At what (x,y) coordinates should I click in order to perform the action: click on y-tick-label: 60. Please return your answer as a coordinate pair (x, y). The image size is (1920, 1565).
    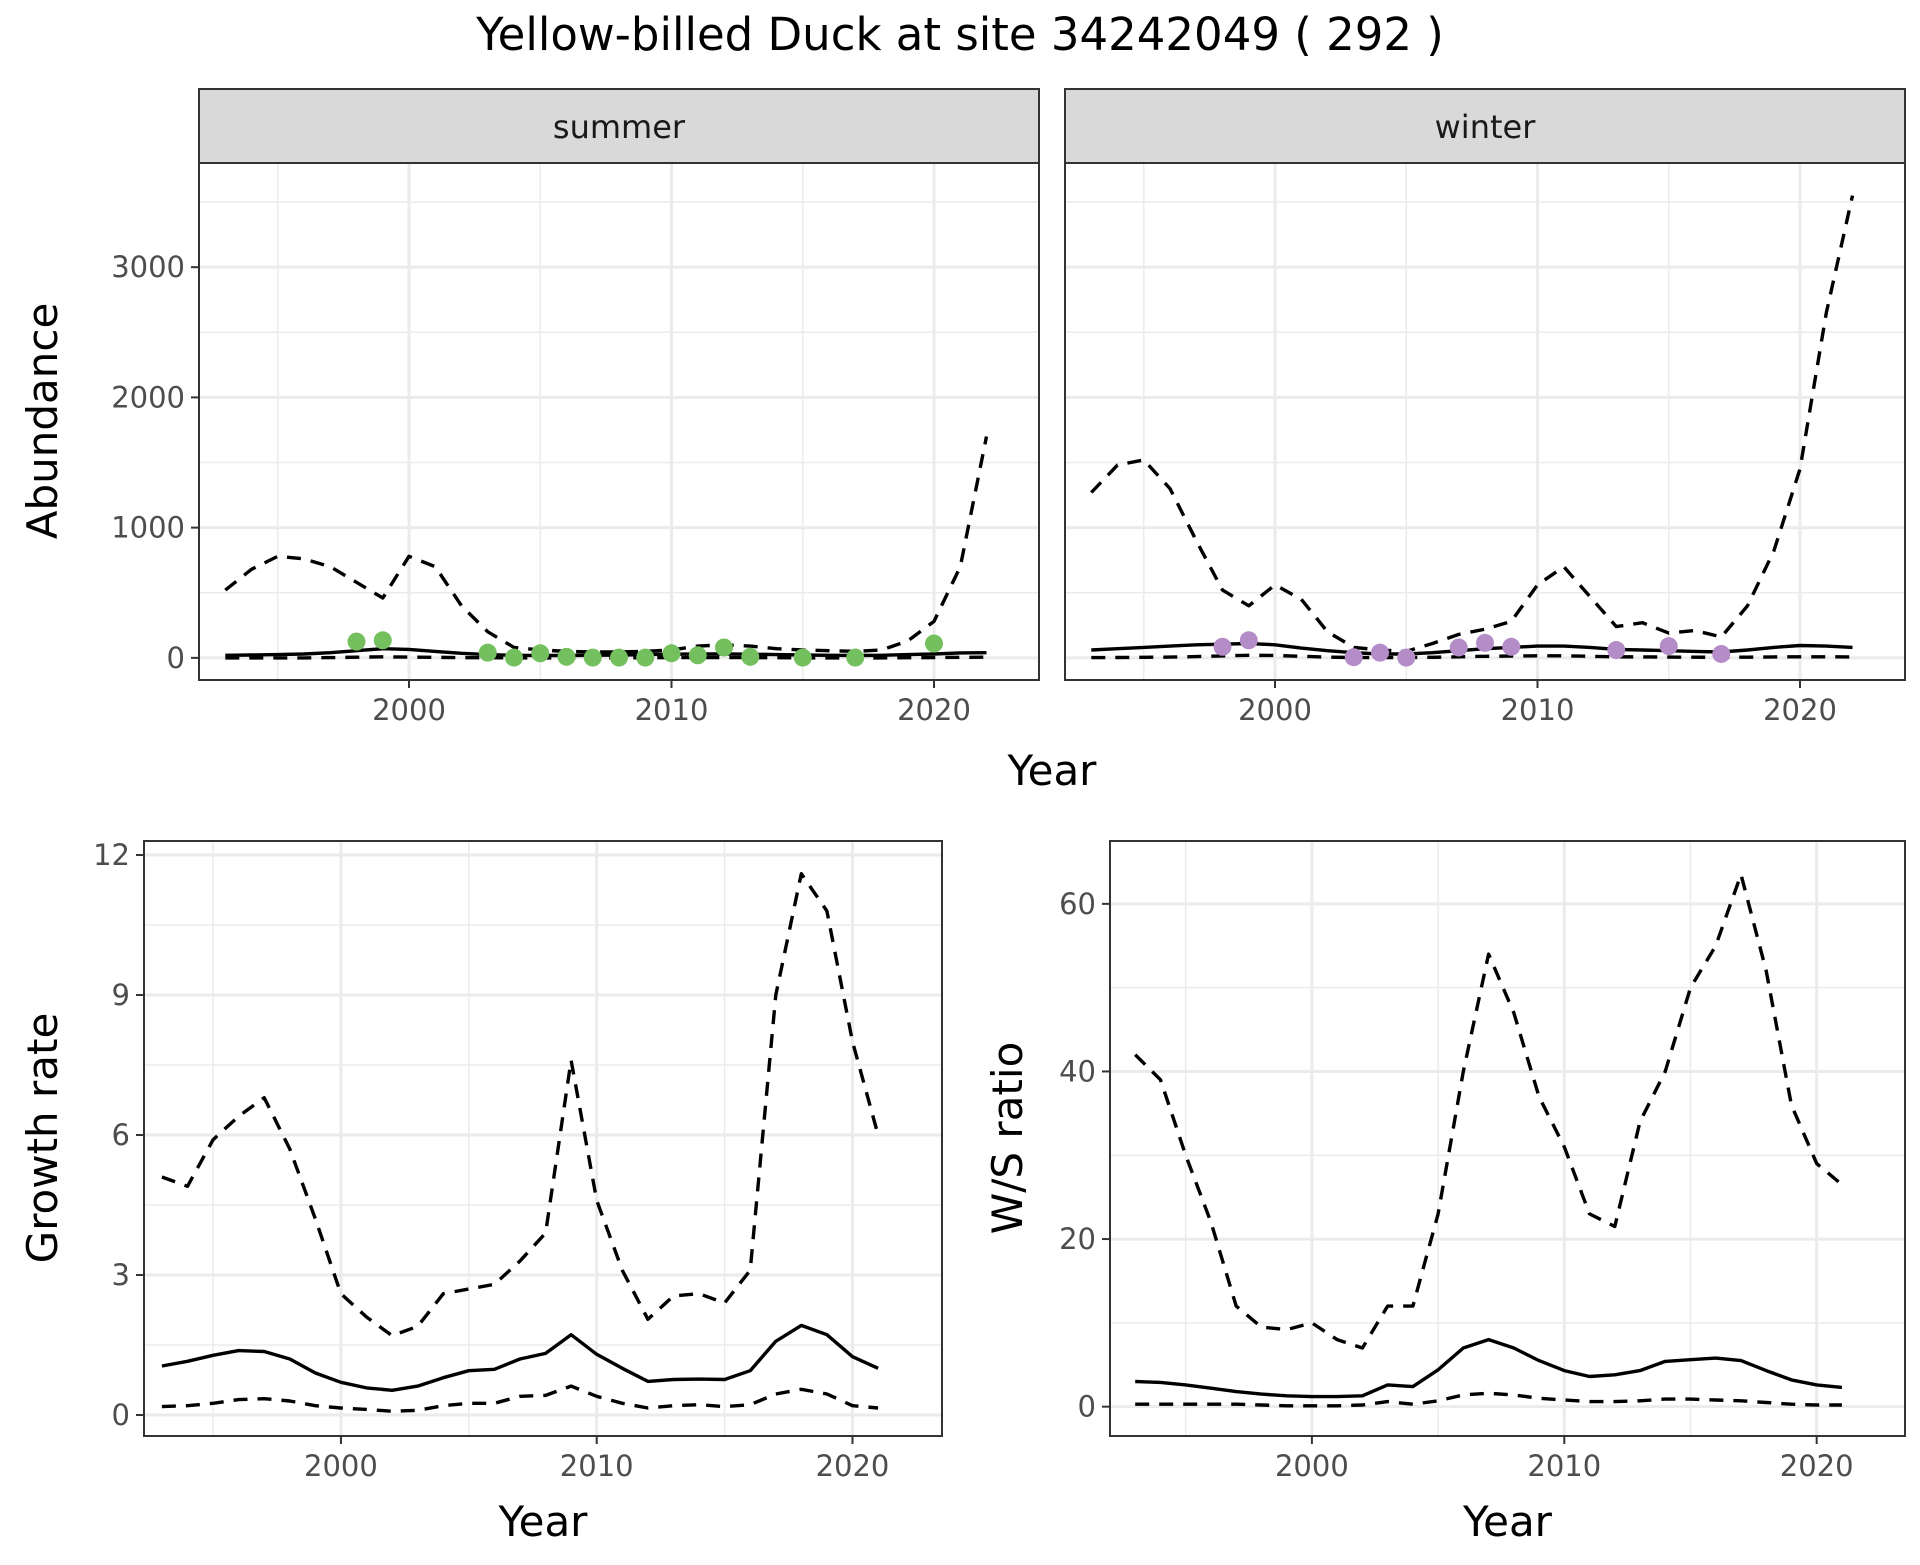
    Looking at the image, I should click on (1077, 904).